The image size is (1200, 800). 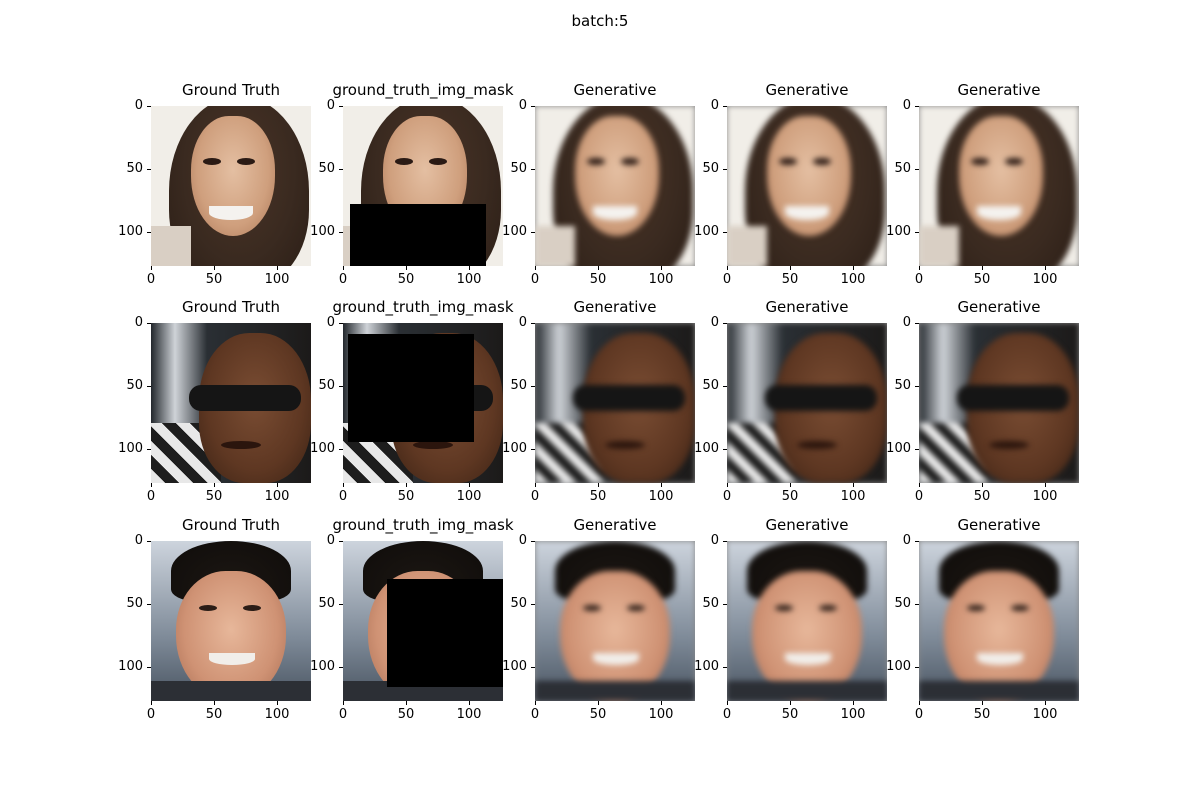 I want to click on occlusion-mask, so click(x=411, y=388).